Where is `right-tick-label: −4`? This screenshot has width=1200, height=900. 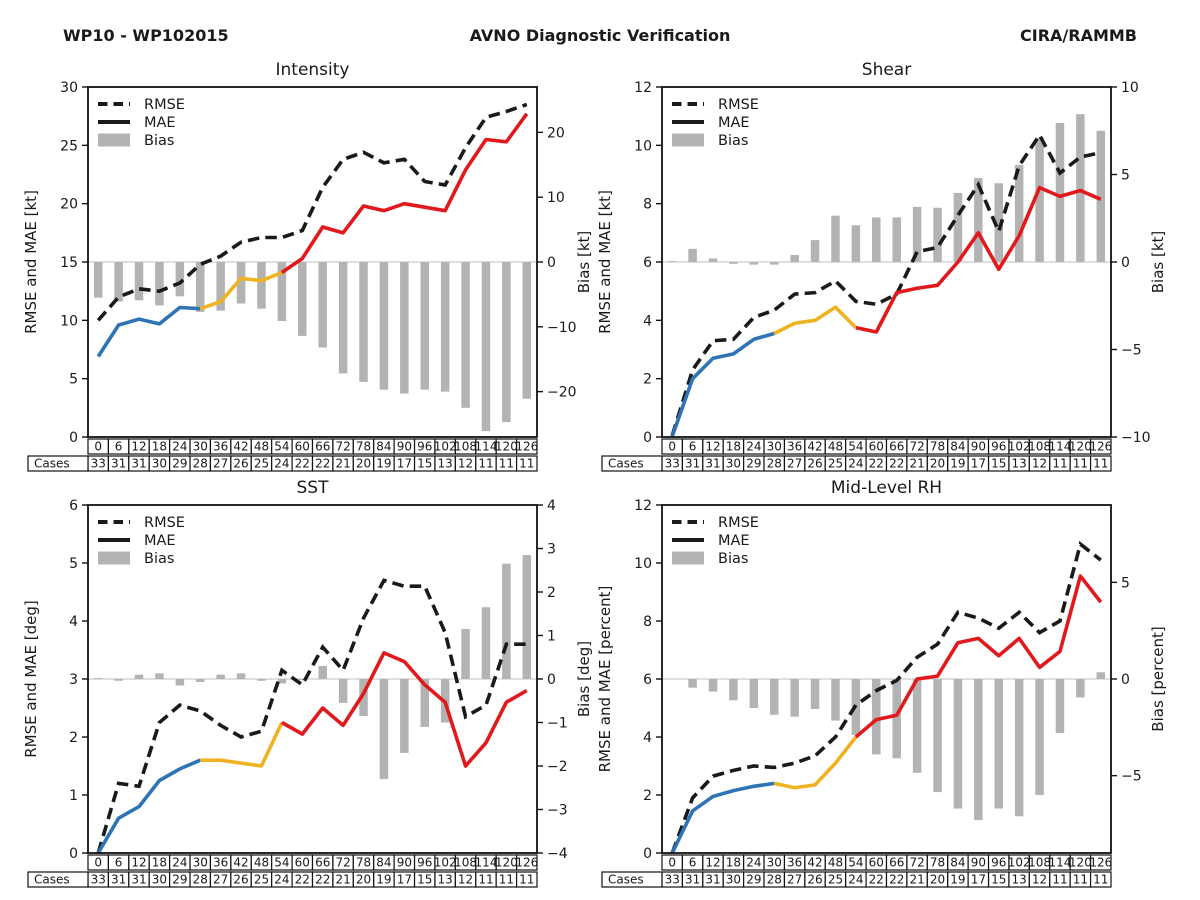 right-tick-label: −4 is located at coordinates (557, 854).